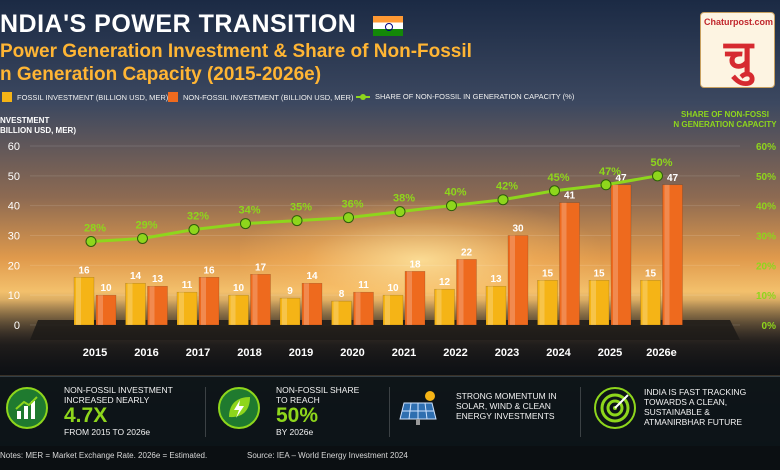 The width and height of the screenshot is (780, 470). I want to click on lightning-leaf-icon, so click(239, 408).